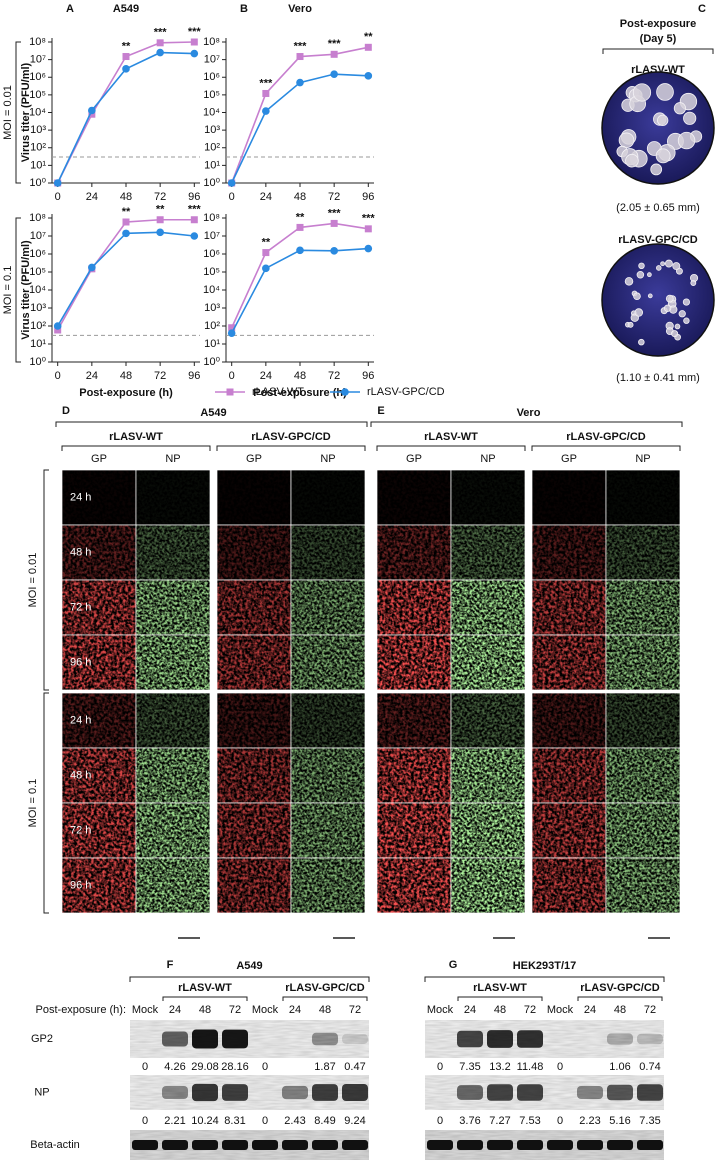  What do you see at coordinates (136, 437) in the screenshot?
I see `group-label: rLASV-WT` at bounding box center [136, 437].